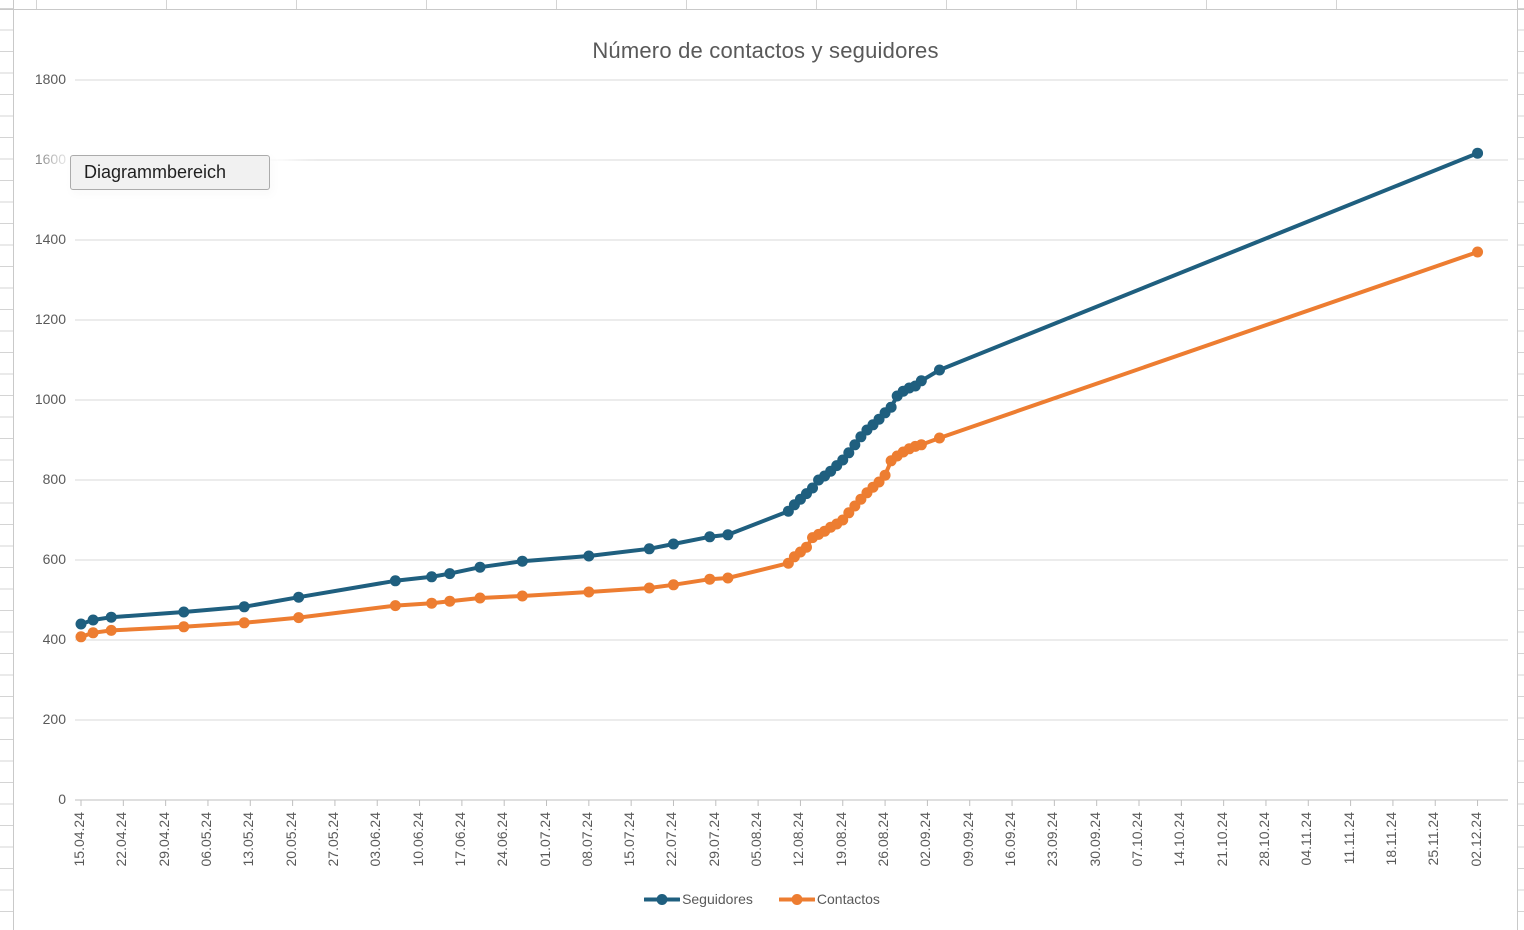 The image size is (1524, 930). I want to click on x-tick-label: 16.09.24, so click(1010, 839).